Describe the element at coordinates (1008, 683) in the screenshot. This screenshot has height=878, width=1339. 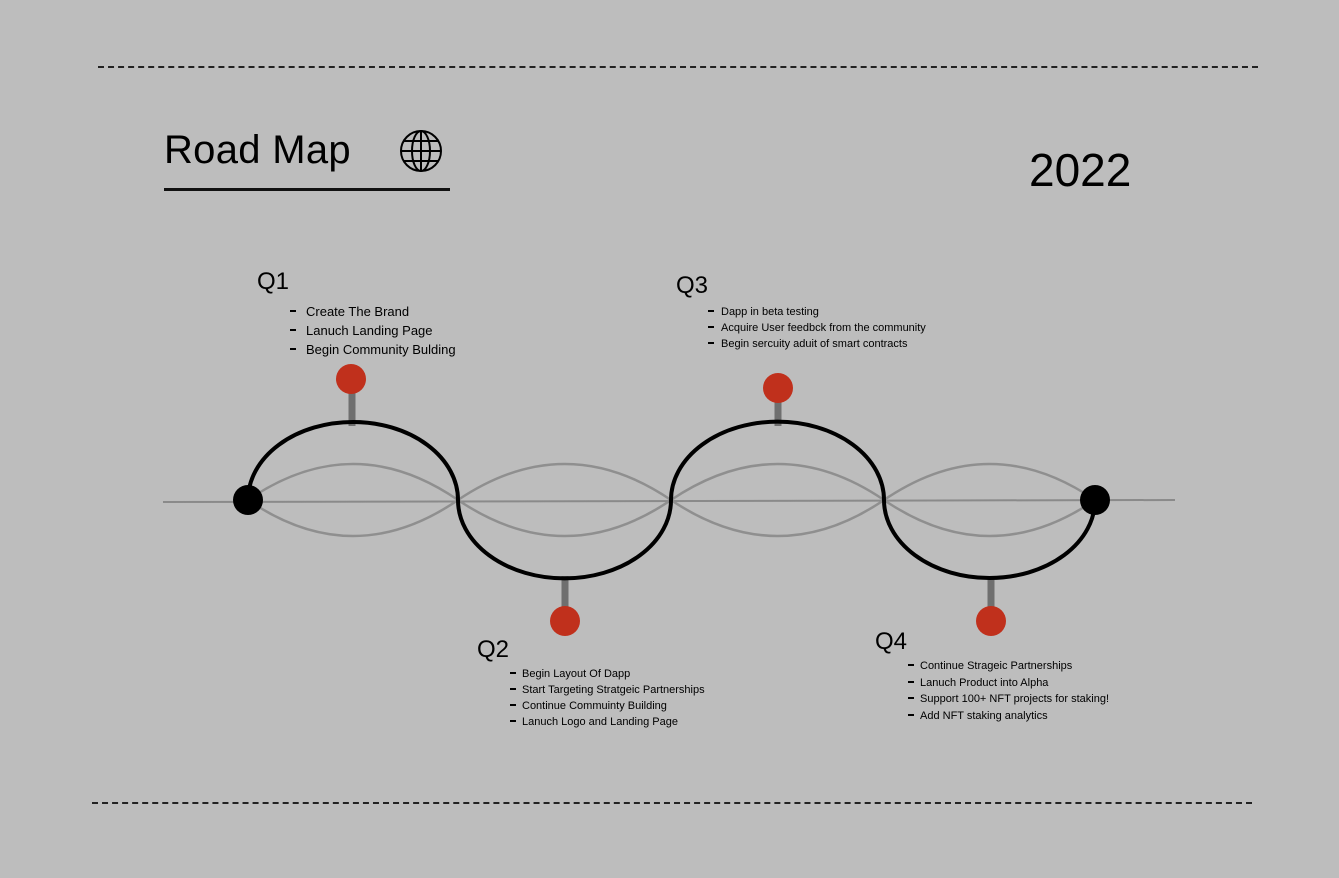
I see `list-item: Lanuch Product into Alpha` at that location.